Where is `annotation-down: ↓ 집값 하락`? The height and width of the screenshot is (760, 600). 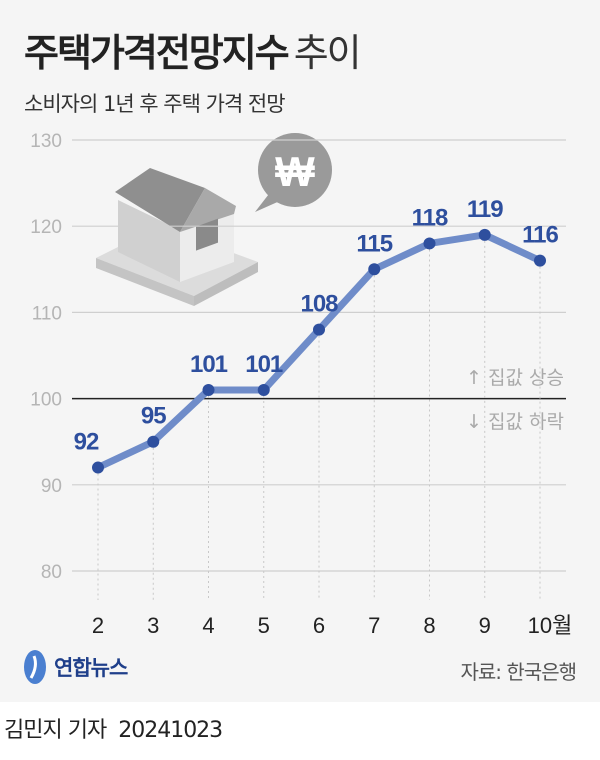 annotation-down: ↓ 집값 하락 is located at coordinates (515, 422).